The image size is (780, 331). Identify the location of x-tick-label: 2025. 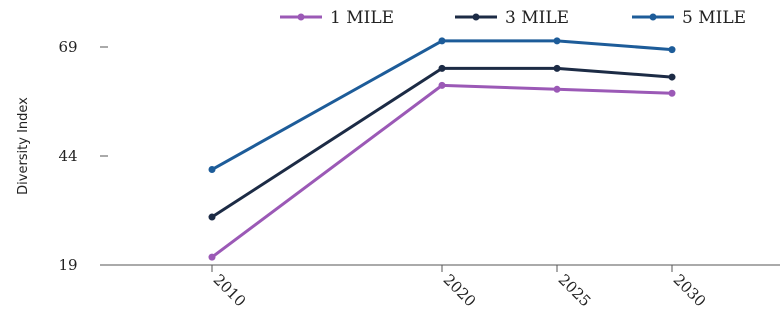
(575, 291).